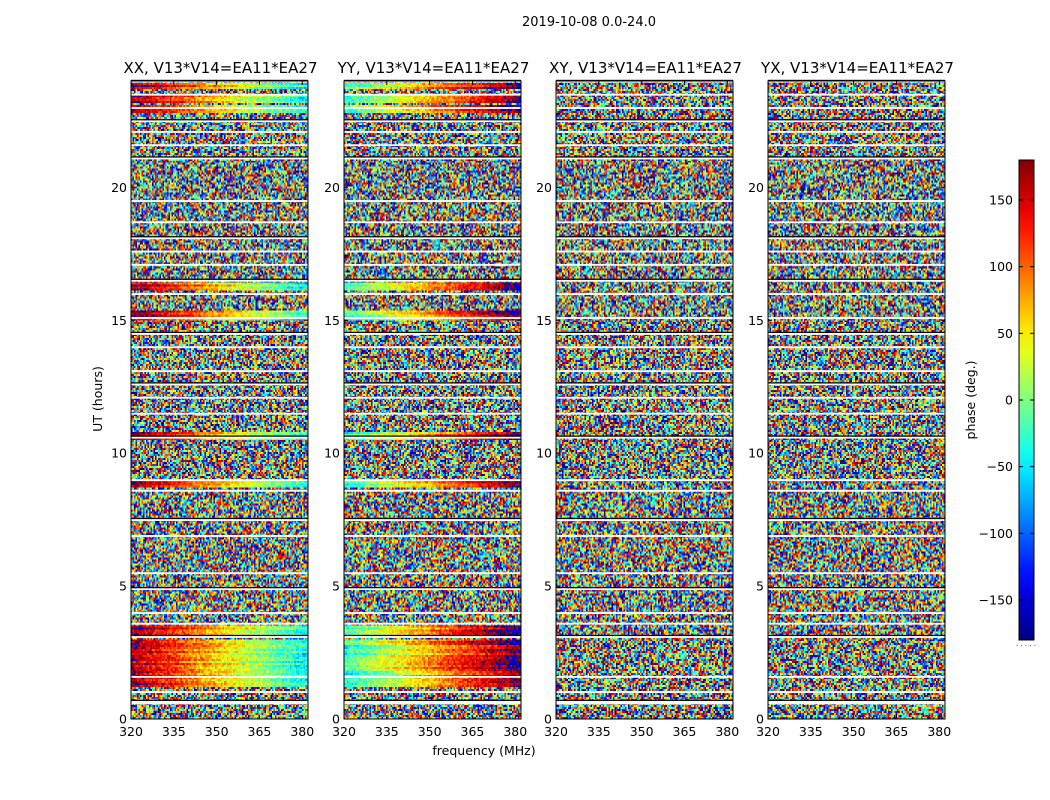  What do you see at coordinates (760, 586) in the screenshot?
I see `y-tick-label: 5` at bounding box center [760, 586].